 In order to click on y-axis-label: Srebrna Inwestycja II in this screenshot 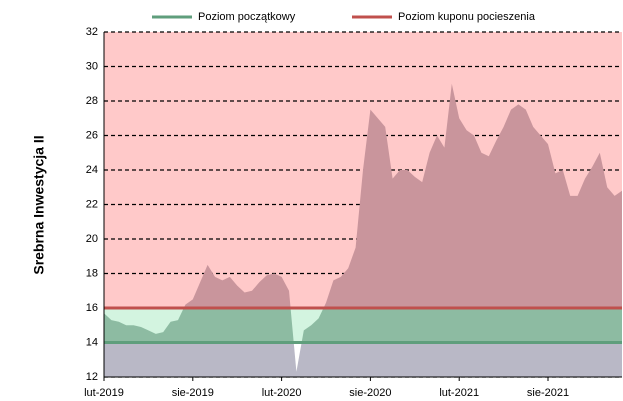, I will do `click(39, 204)`.